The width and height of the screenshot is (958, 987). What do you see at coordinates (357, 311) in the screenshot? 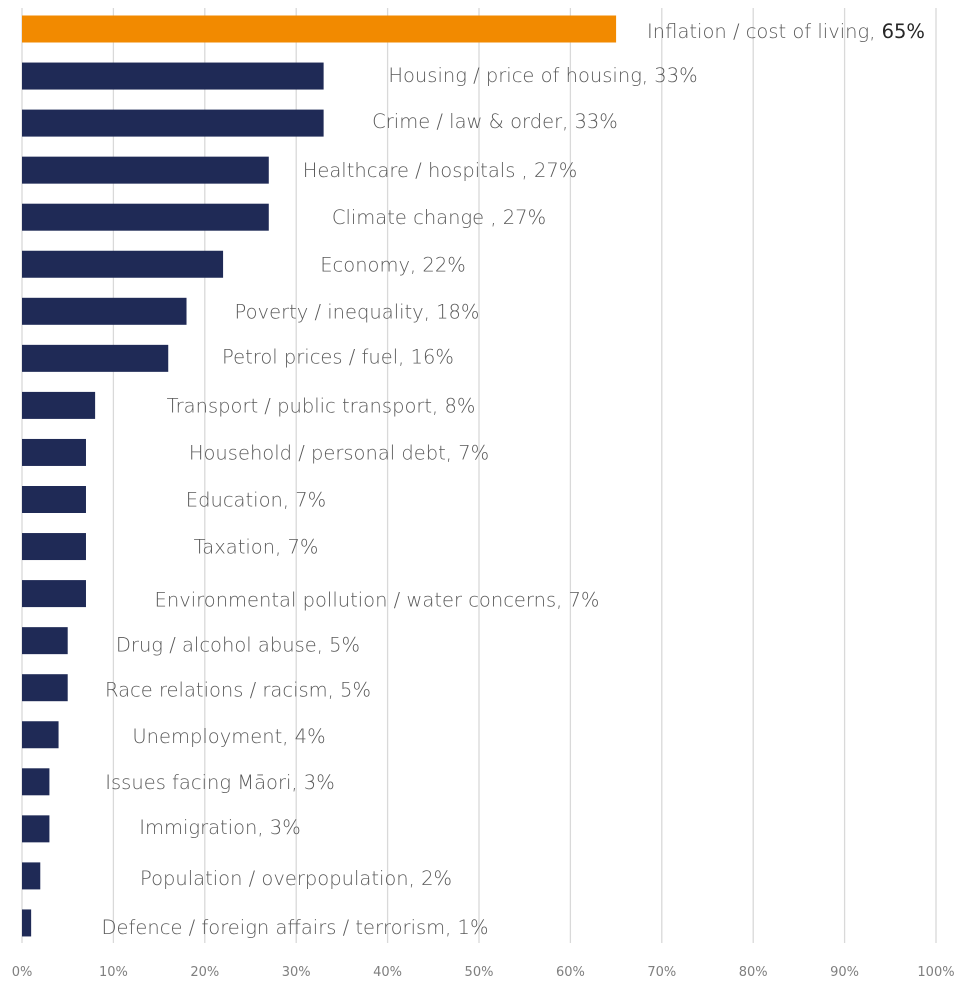
I see `data-label: Poverty / inequality, 18%` at bounding box center [357, 311].